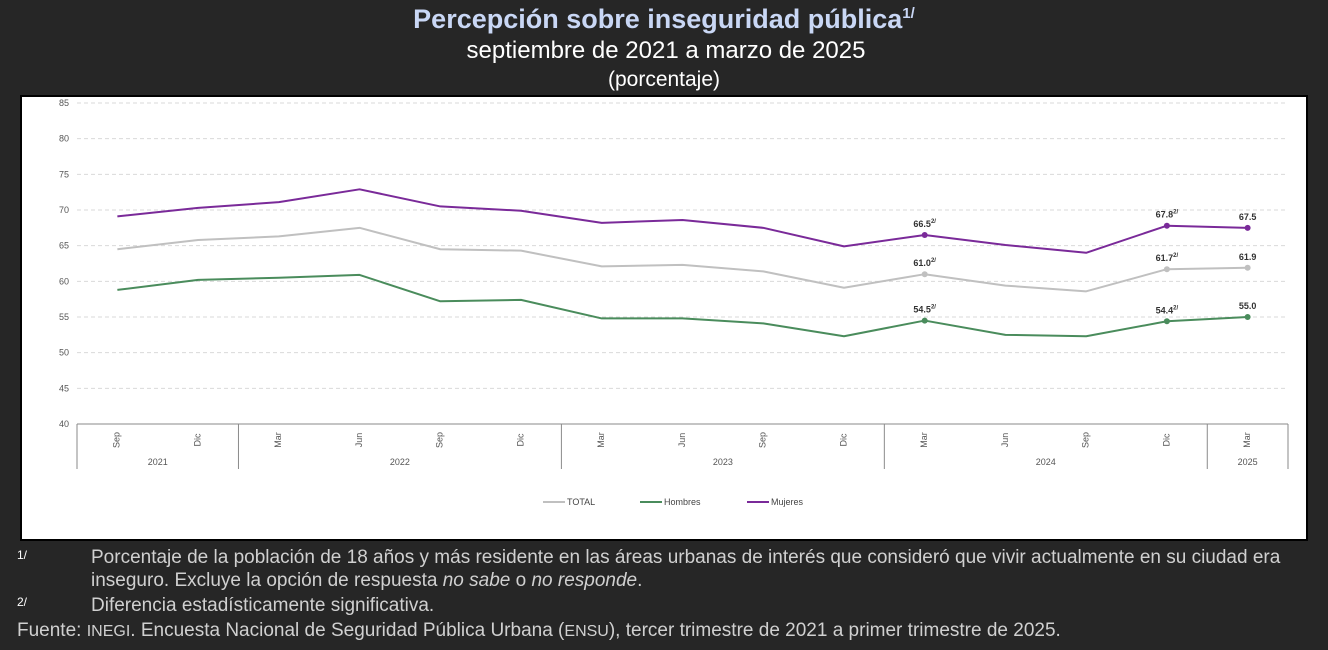 This screenshot has width=1328, height=650. I want to click on y-tick-label: 75, so click(64, 174).